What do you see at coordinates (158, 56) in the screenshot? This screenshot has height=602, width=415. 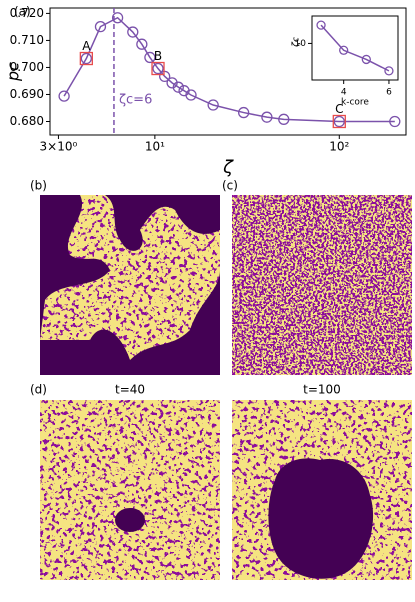 I see `annotation: B` at bounding box center [158, 56].